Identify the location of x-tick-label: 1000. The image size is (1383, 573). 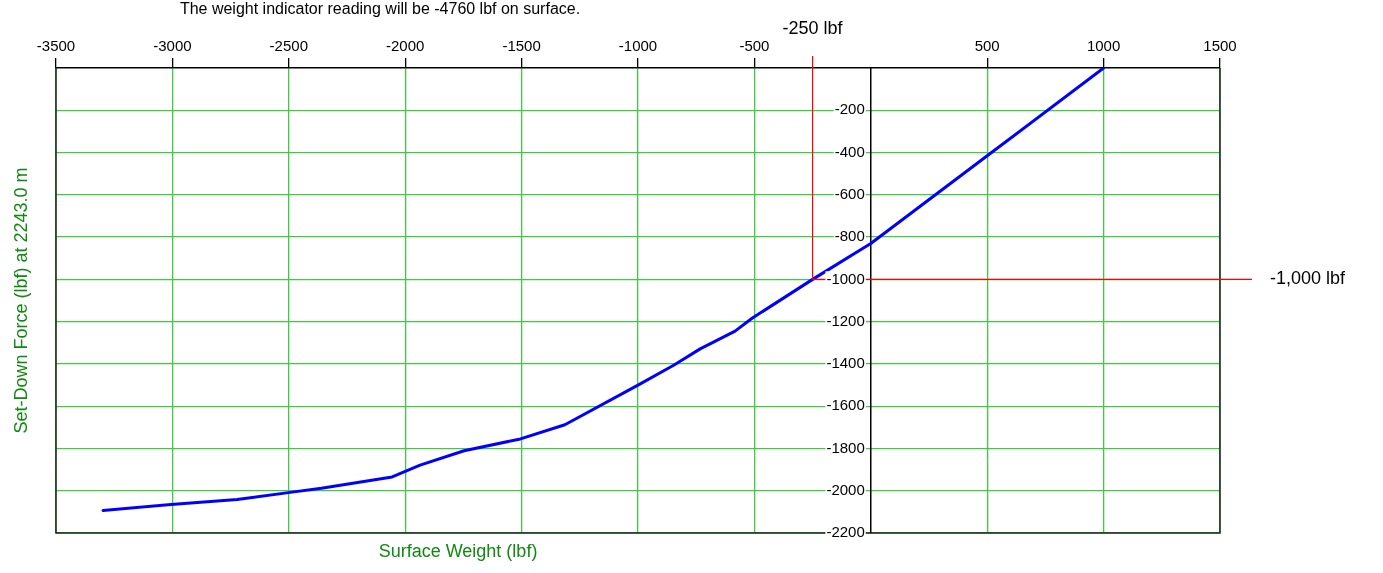
(1103, 46).